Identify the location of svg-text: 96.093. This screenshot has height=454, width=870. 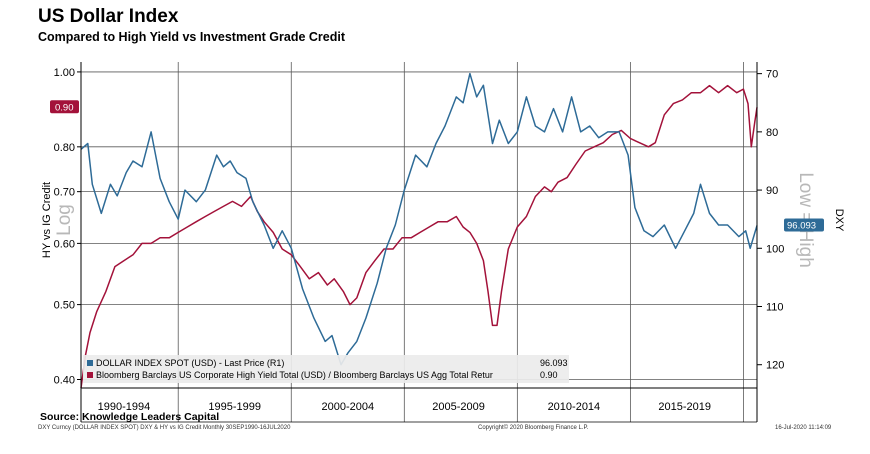
(801, 226).